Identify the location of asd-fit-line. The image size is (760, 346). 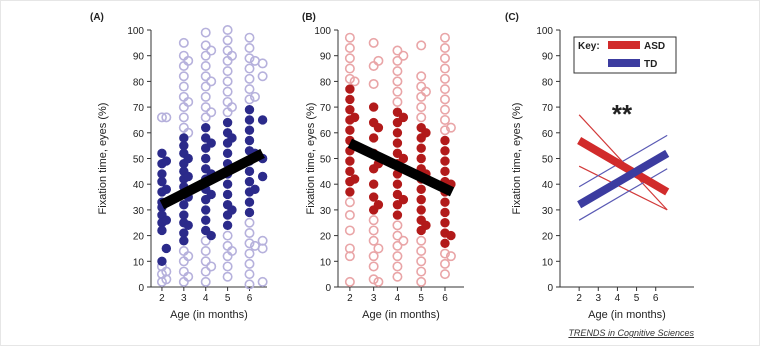
(623, 166).